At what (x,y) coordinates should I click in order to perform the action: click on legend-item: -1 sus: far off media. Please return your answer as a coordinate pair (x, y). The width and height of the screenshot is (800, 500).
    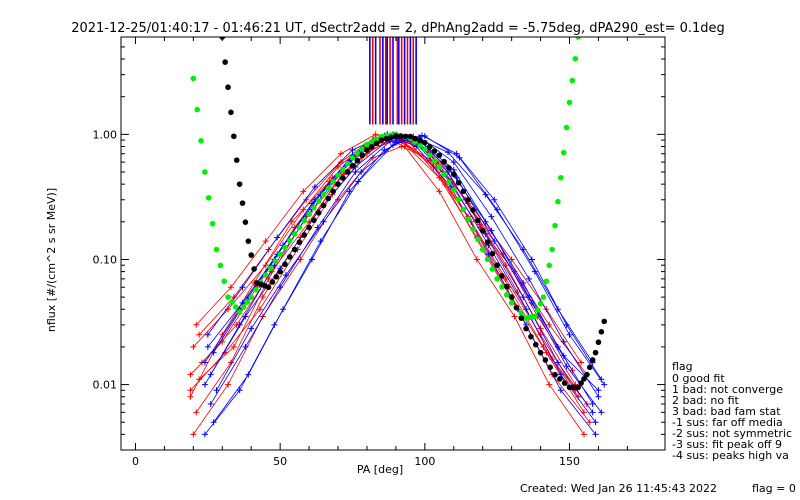
    Looking at the image, I should click on (727, 422).